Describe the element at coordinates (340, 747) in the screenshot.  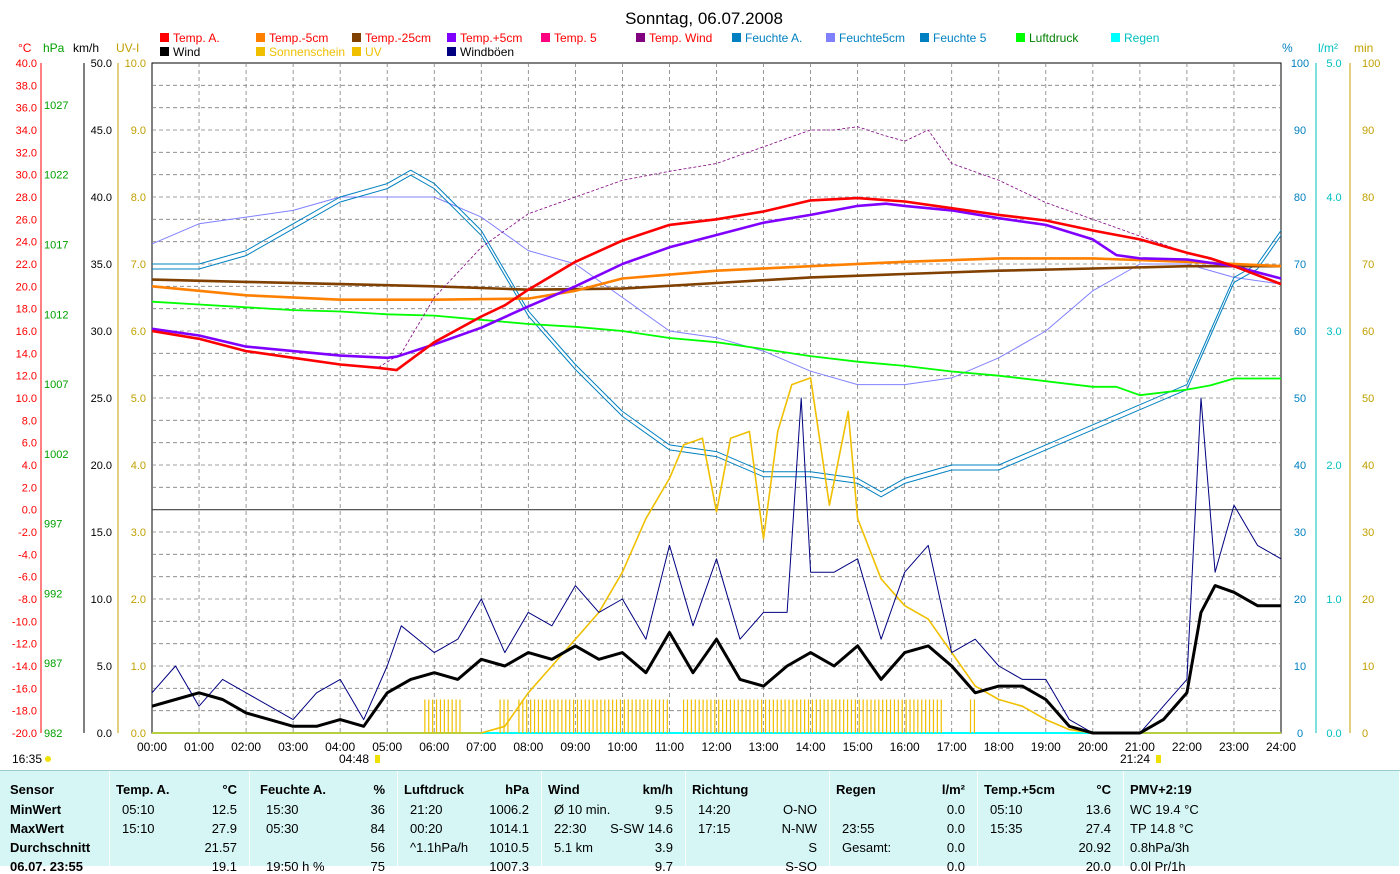
I see `time-tick-label: 04:00` at that location.